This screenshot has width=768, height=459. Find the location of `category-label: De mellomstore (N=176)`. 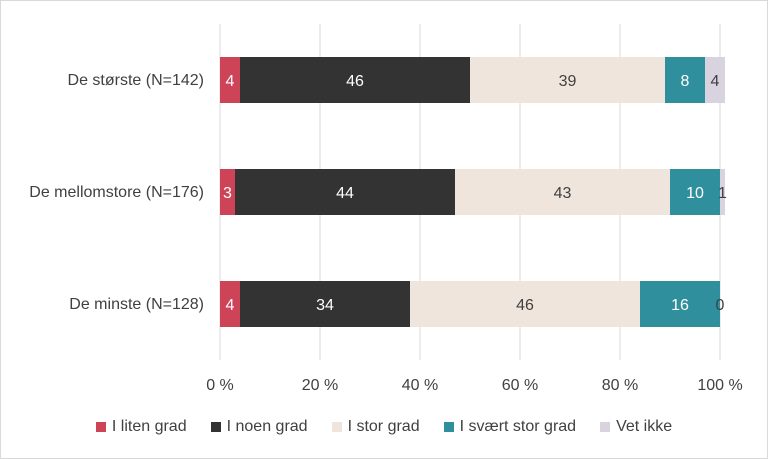

category-label: De mellomstore (N=176) is located at coordinates (116, 192).